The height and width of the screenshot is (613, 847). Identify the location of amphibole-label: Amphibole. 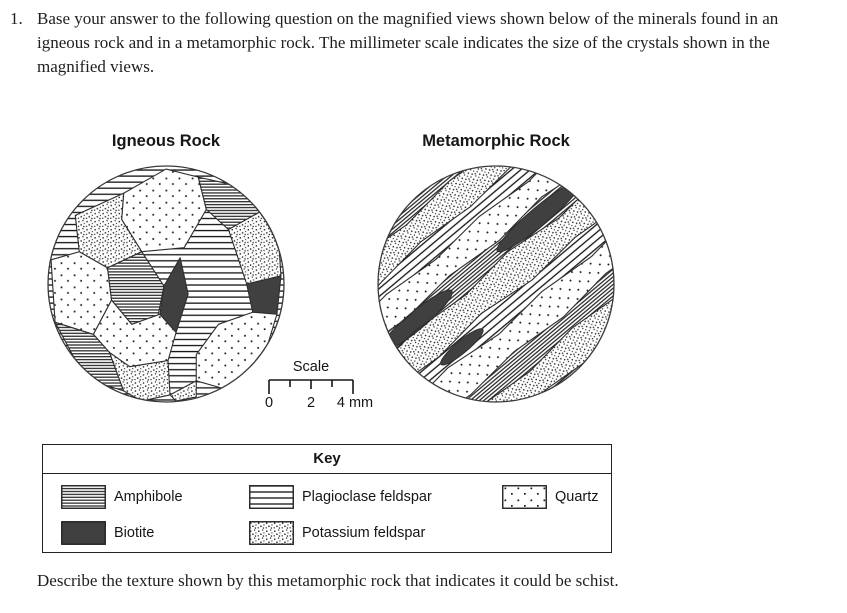
(148, 497).